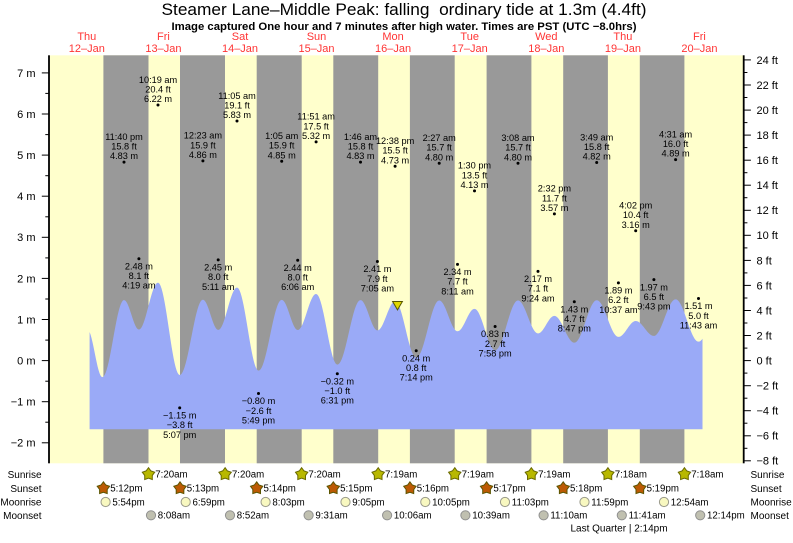 This screenshot has width=793, height=543. What do you see at coordinates (469, 37) in the screenshot?
I see `svg-text: Tue` at bounding box center [469, 37].